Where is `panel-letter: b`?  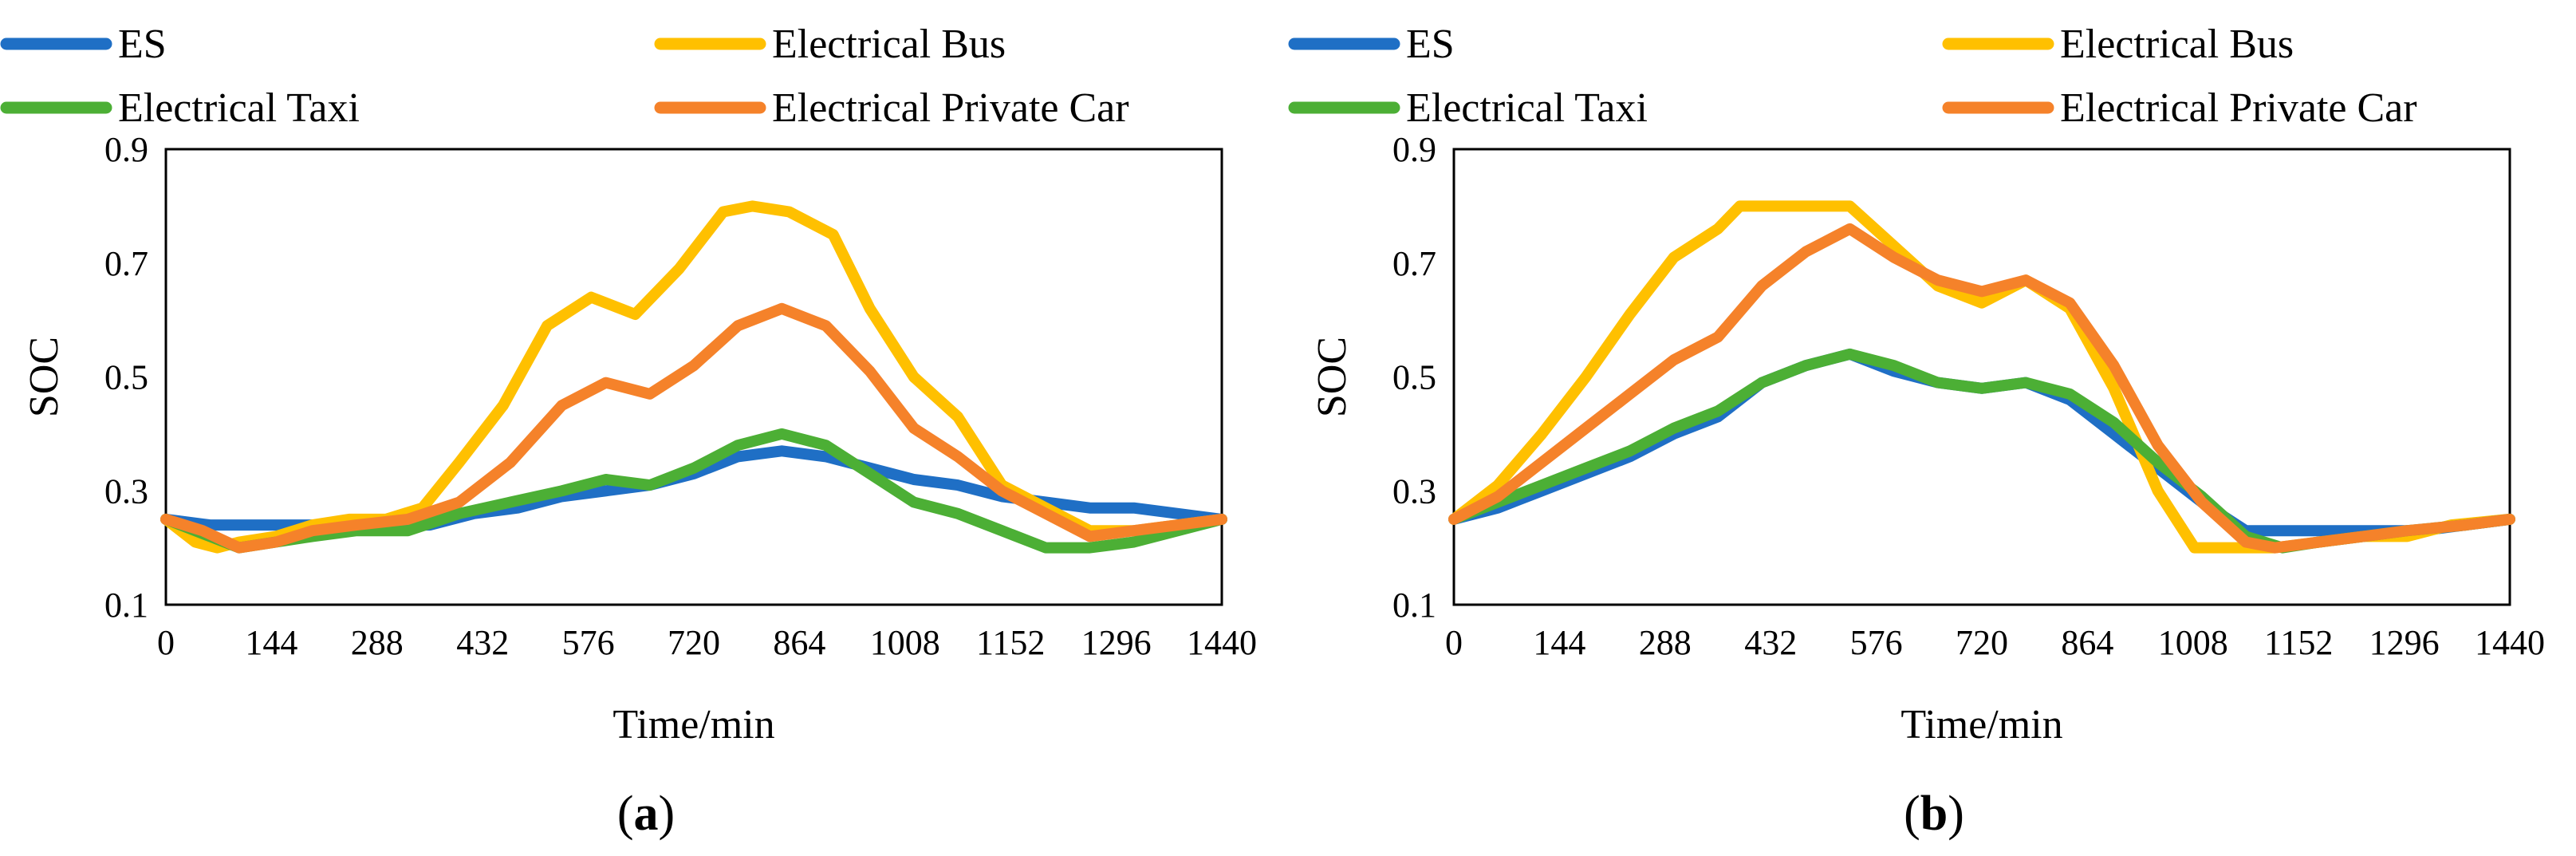
panel-letter: b is located at coordinates (1934, 814).